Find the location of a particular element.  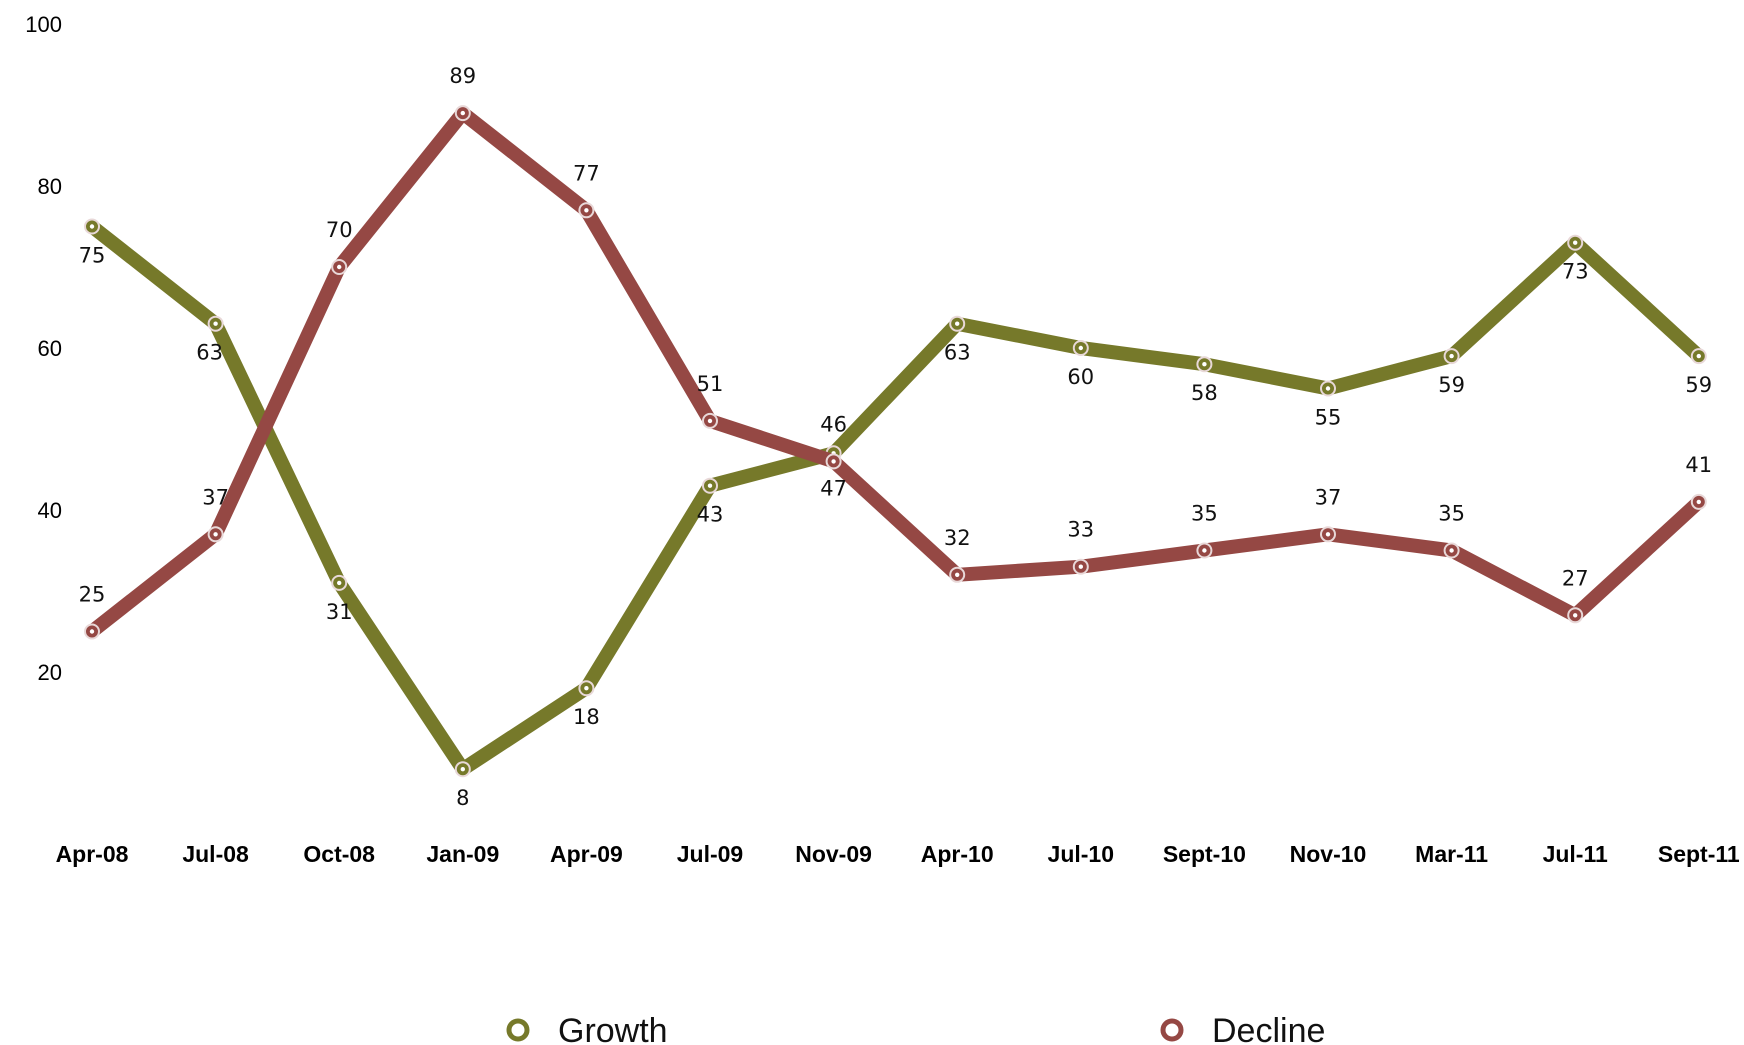

y-axis-ticks: 20 40 60 80 100 is located at coordinates (43, 348).